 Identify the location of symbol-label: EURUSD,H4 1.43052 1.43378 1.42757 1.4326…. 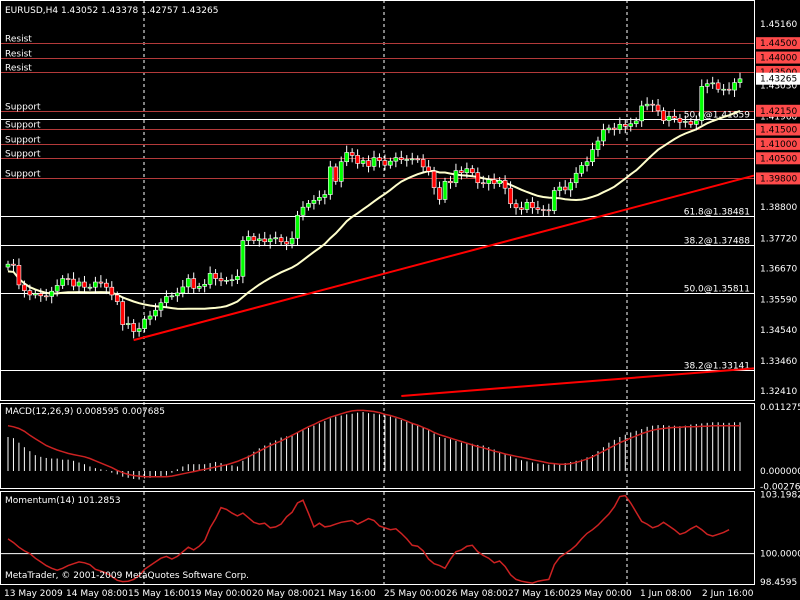
(111, 11).